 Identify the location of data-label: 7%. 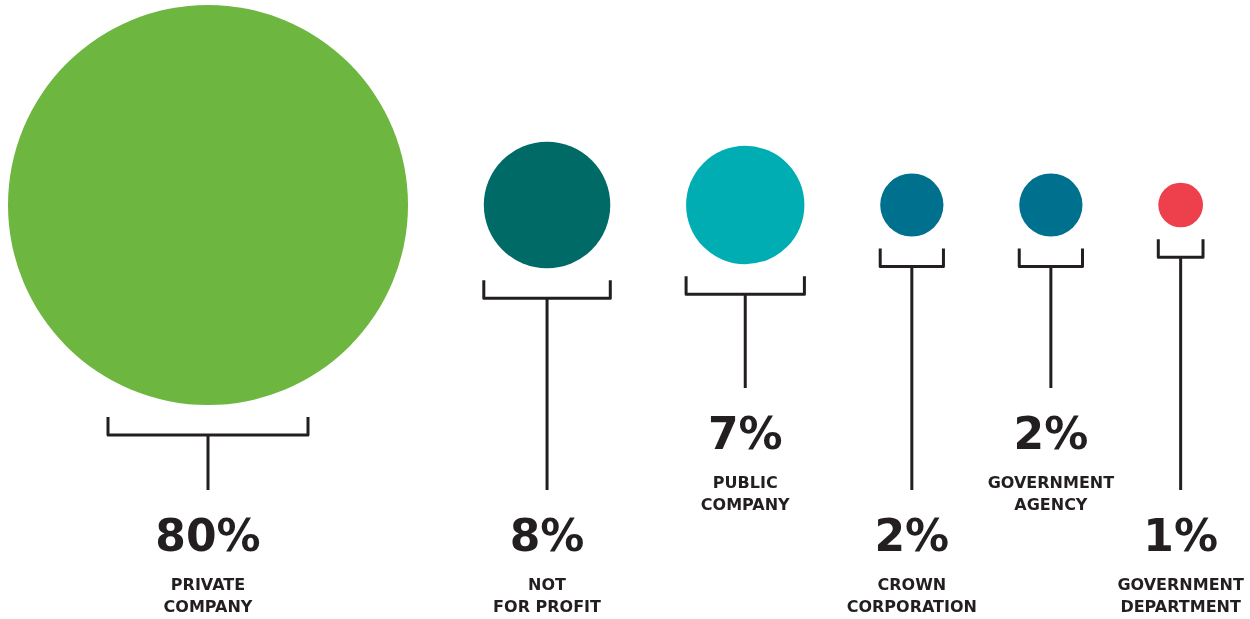
(745, 434).